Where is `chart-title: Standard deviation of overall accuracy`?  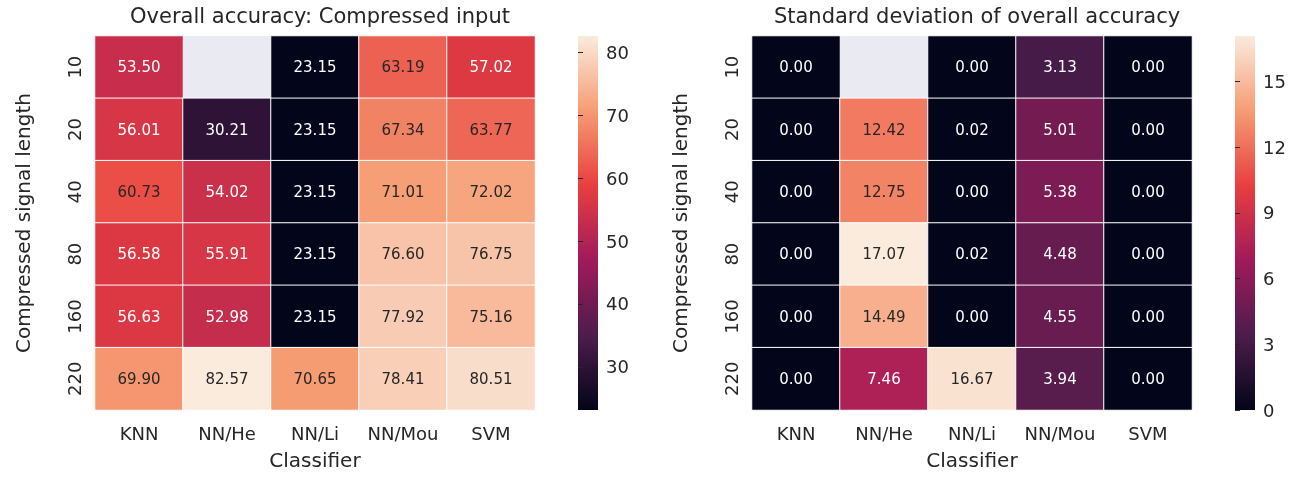
chart-title: Standard deviation of overall accuracy is located at coordinates (977, 15).